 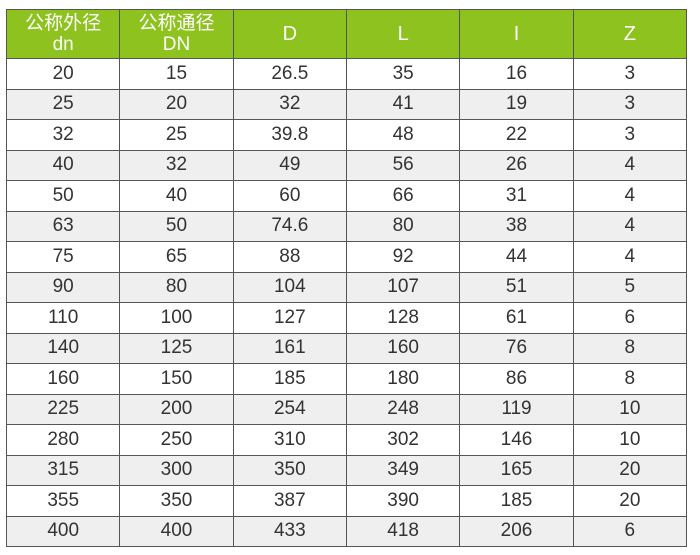 What do you see at coordinates (516, 348) in the screenshot?
I see `table-cell: 76` at bounding box center [516, 348].